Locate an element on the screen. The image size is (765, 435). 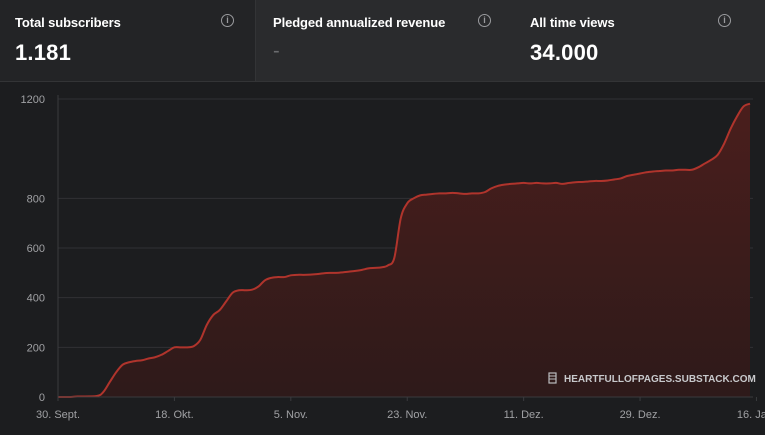
stat-label: All time views is located at coordinates (572, 22).